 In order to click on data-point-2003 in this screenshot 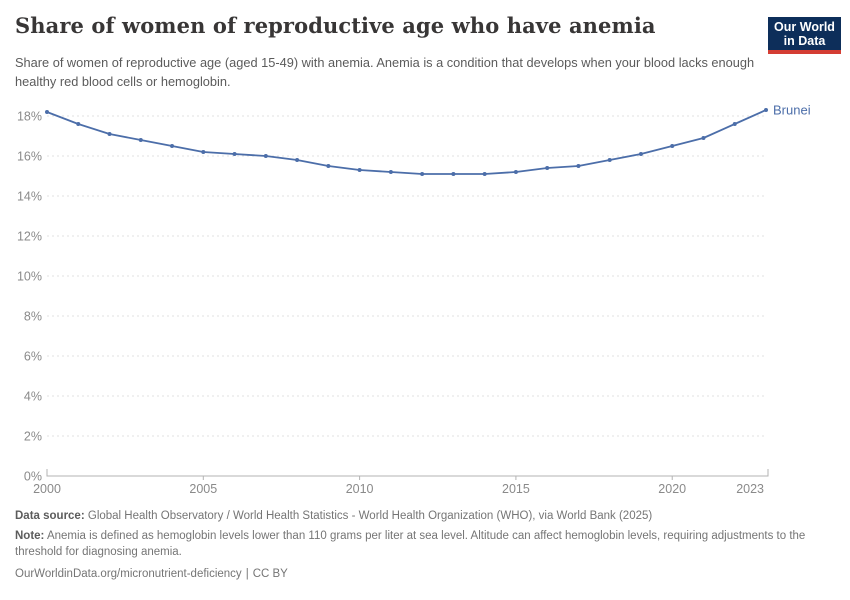, I will do `click(140, 140)`.